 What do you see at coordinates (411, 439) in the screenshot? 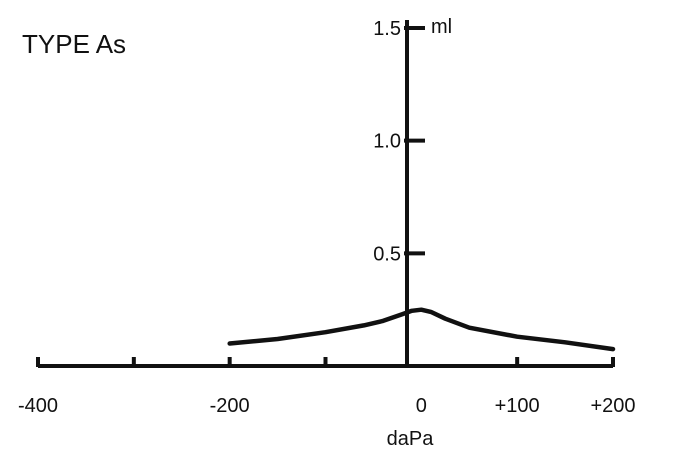
I see `x-axis-title: daPa` at bounding box center [411, 439].